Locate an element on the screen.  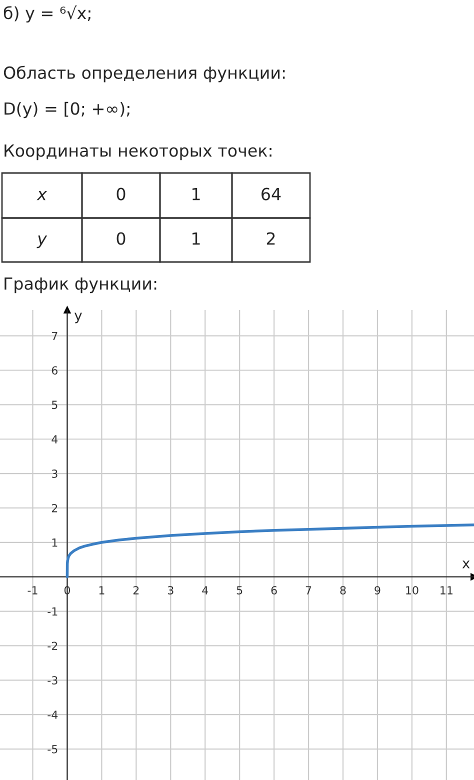
x-tick-label: 11 is located at coordinates (446, 590).